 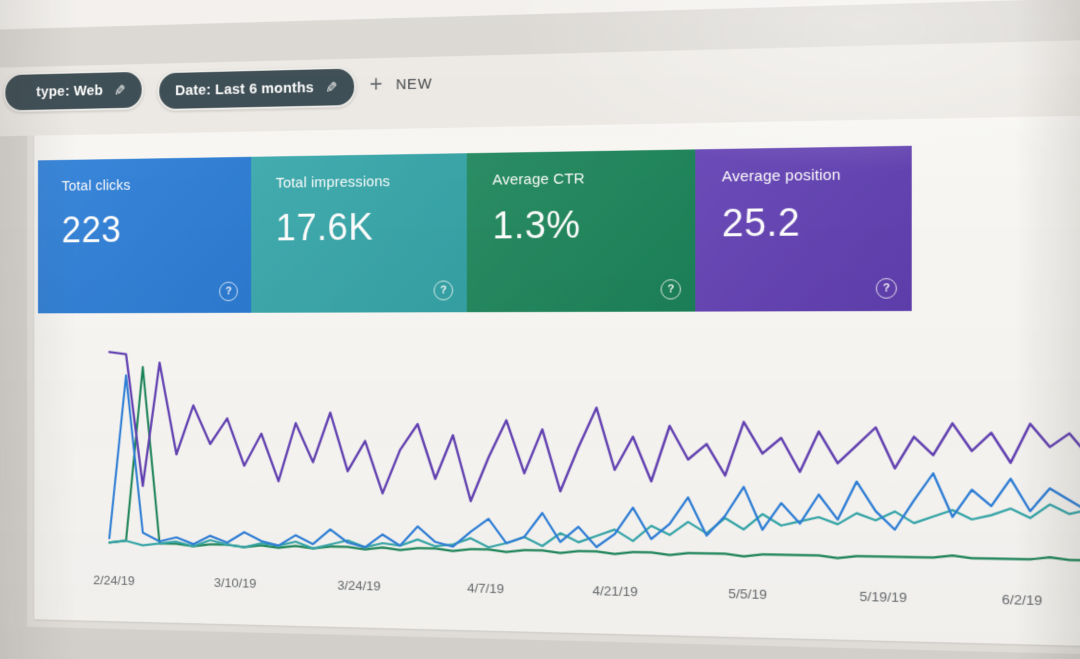 I want to click on metric-value: 1.3%, so click(x=536, y=226).